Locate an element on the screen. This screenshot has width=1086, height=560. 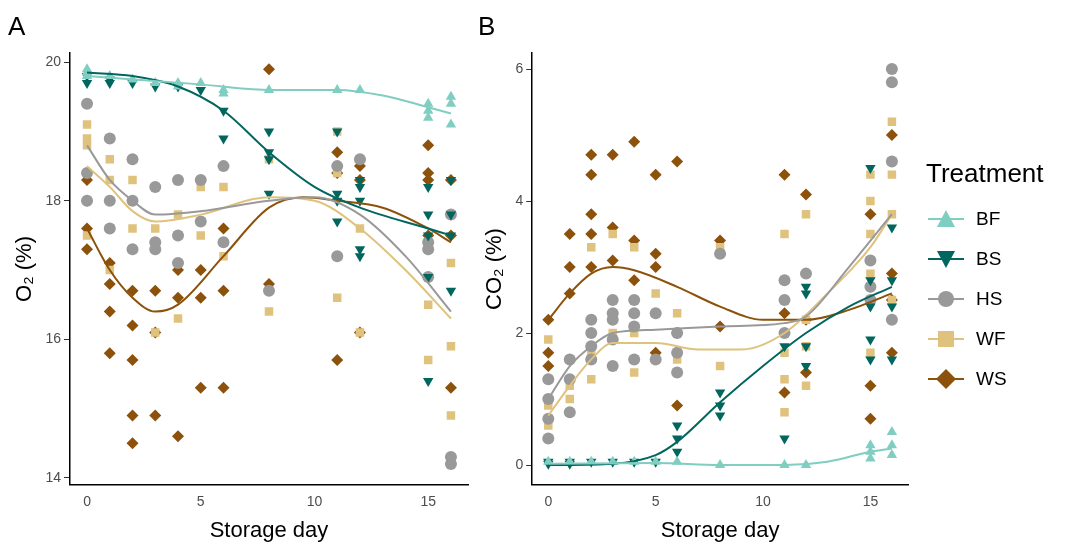
chart-title: A is located at coordinates (17, 25).